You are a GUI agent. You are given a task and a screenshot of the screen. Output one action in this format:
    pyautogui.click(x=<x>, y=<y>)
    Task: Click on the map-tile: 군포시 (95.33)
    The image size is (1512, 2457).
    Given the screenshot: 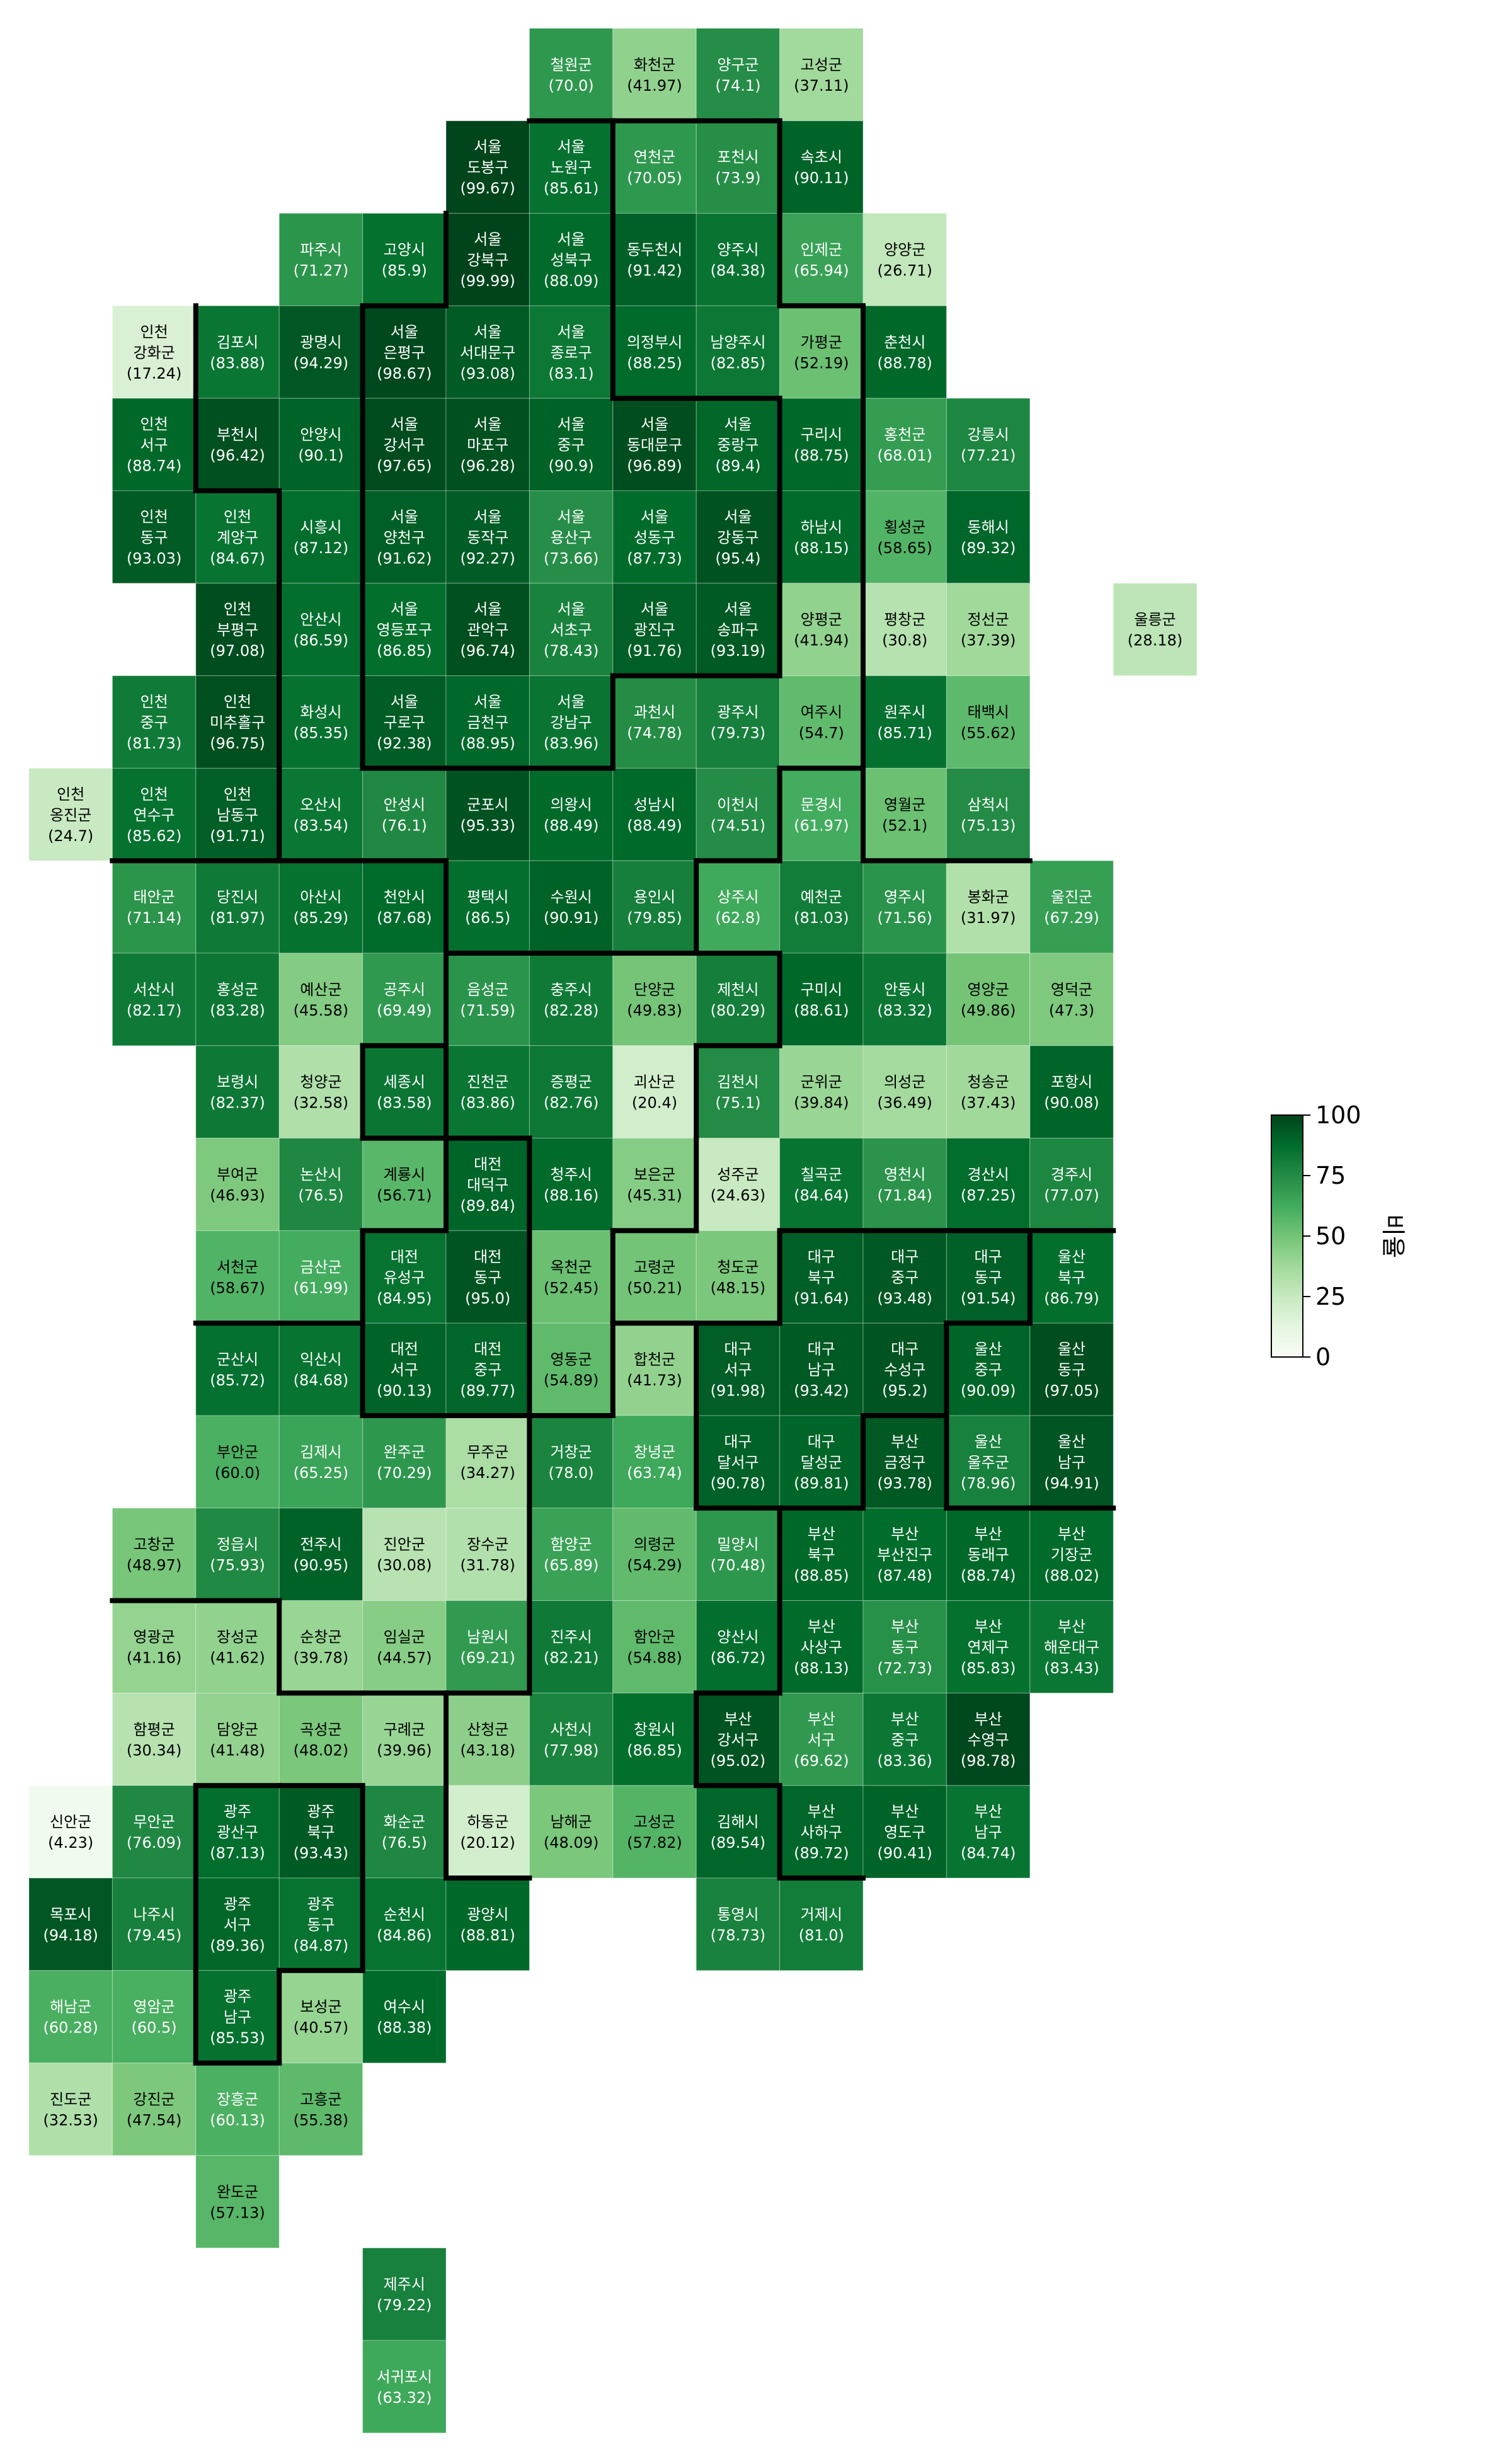 What is the action you would take?
    pyautogui.click(x=487, y=814)
    